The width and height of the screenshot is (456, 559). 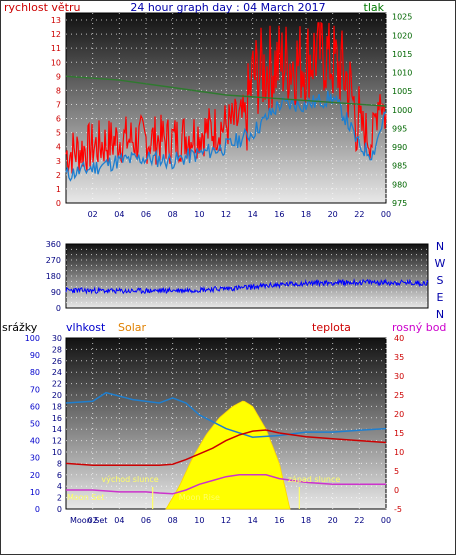 What do you see at coordinates (58, 308) in the screenshot?
I see `direction-tick-label: 0` at bounding box center [58, 308].